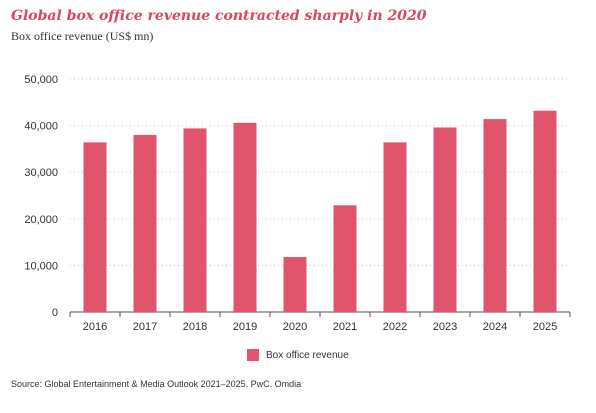 The height and width of the screenshot is (413, 596). What do you see at coordinates (307, 355) in the screenshot?
I see `legend-label: Box office revenue` at bounding box center [307, 355].